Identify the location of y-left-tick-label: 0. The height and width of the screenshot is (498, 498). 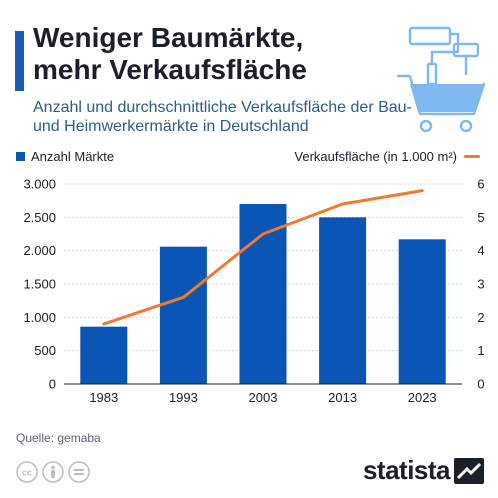
(52, 384).